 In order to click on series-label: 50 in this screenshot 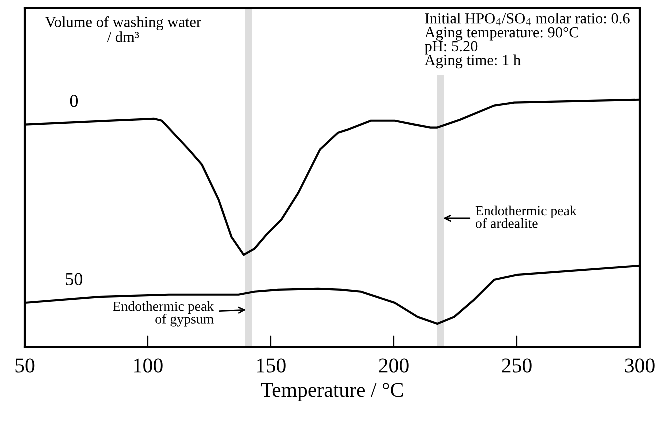, I will do `click(74, 279)`.